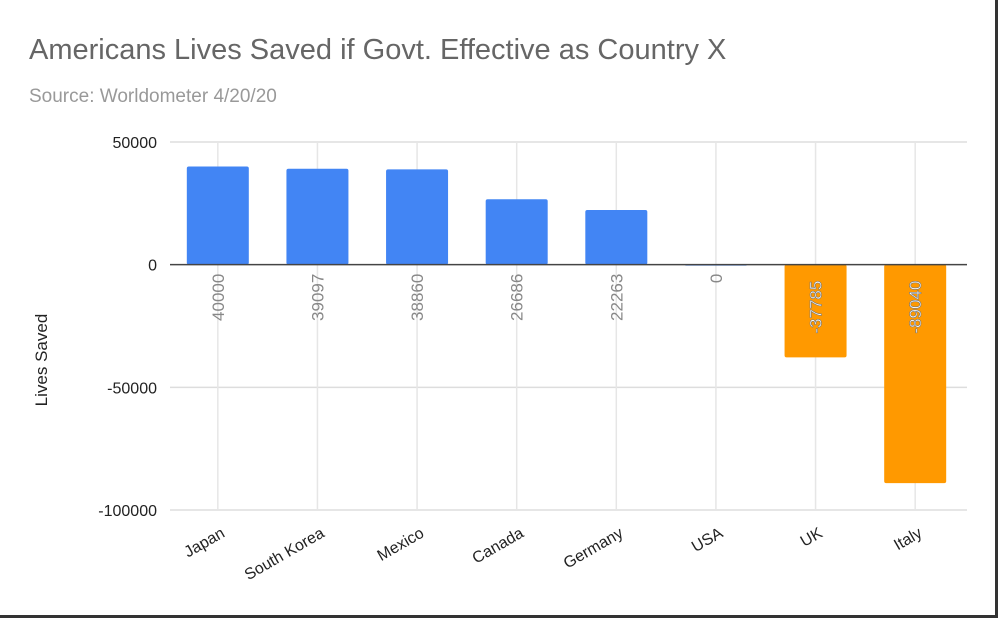  I want to click on x-tick-label: Germany, so click(593, 549).